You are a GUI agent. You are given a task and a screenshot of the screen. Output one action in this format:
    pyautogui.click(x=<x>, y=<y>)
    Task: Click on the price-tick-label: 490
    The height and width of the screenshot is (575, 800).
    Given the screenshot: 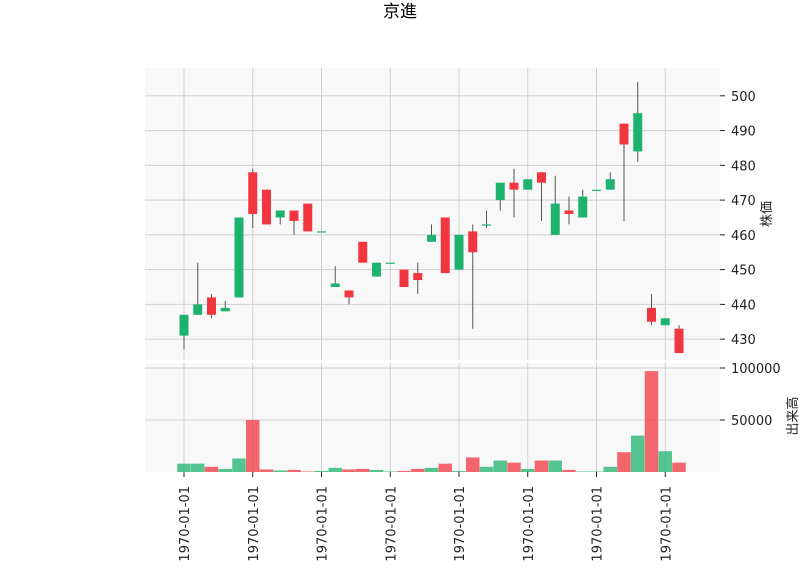 What is the action you would take?
    pyautogui.click(x=743, y=132)
    